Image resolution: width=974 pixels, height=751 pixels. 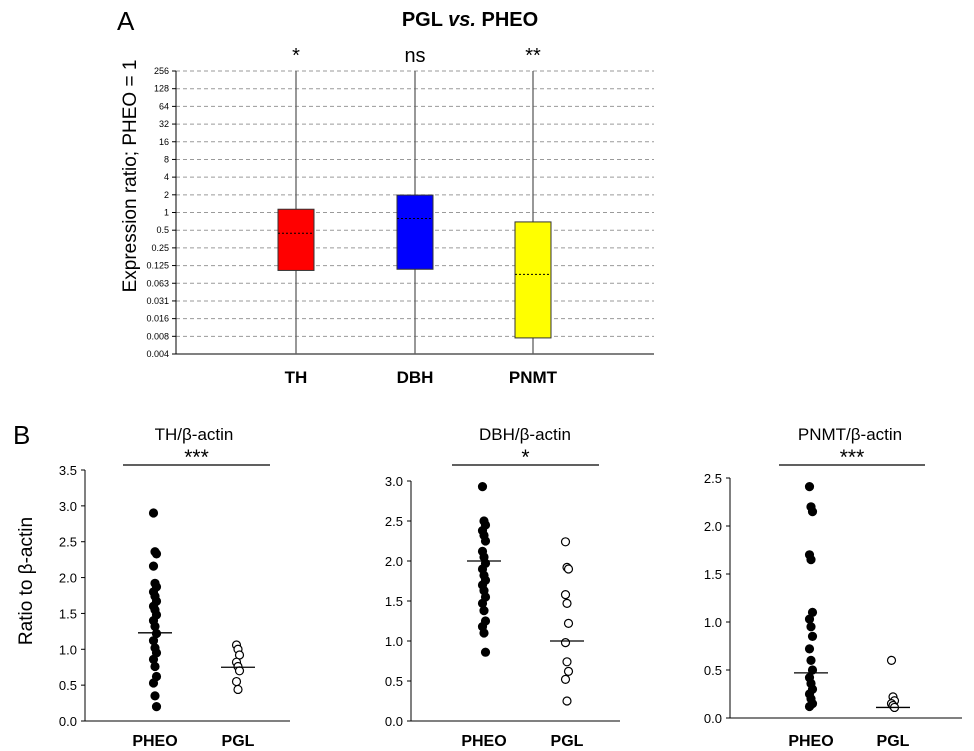 What do you see at coordinates (21, 435) in the screenshot?
I see `panel-b-letter: B` at bounding box center [21, 435].